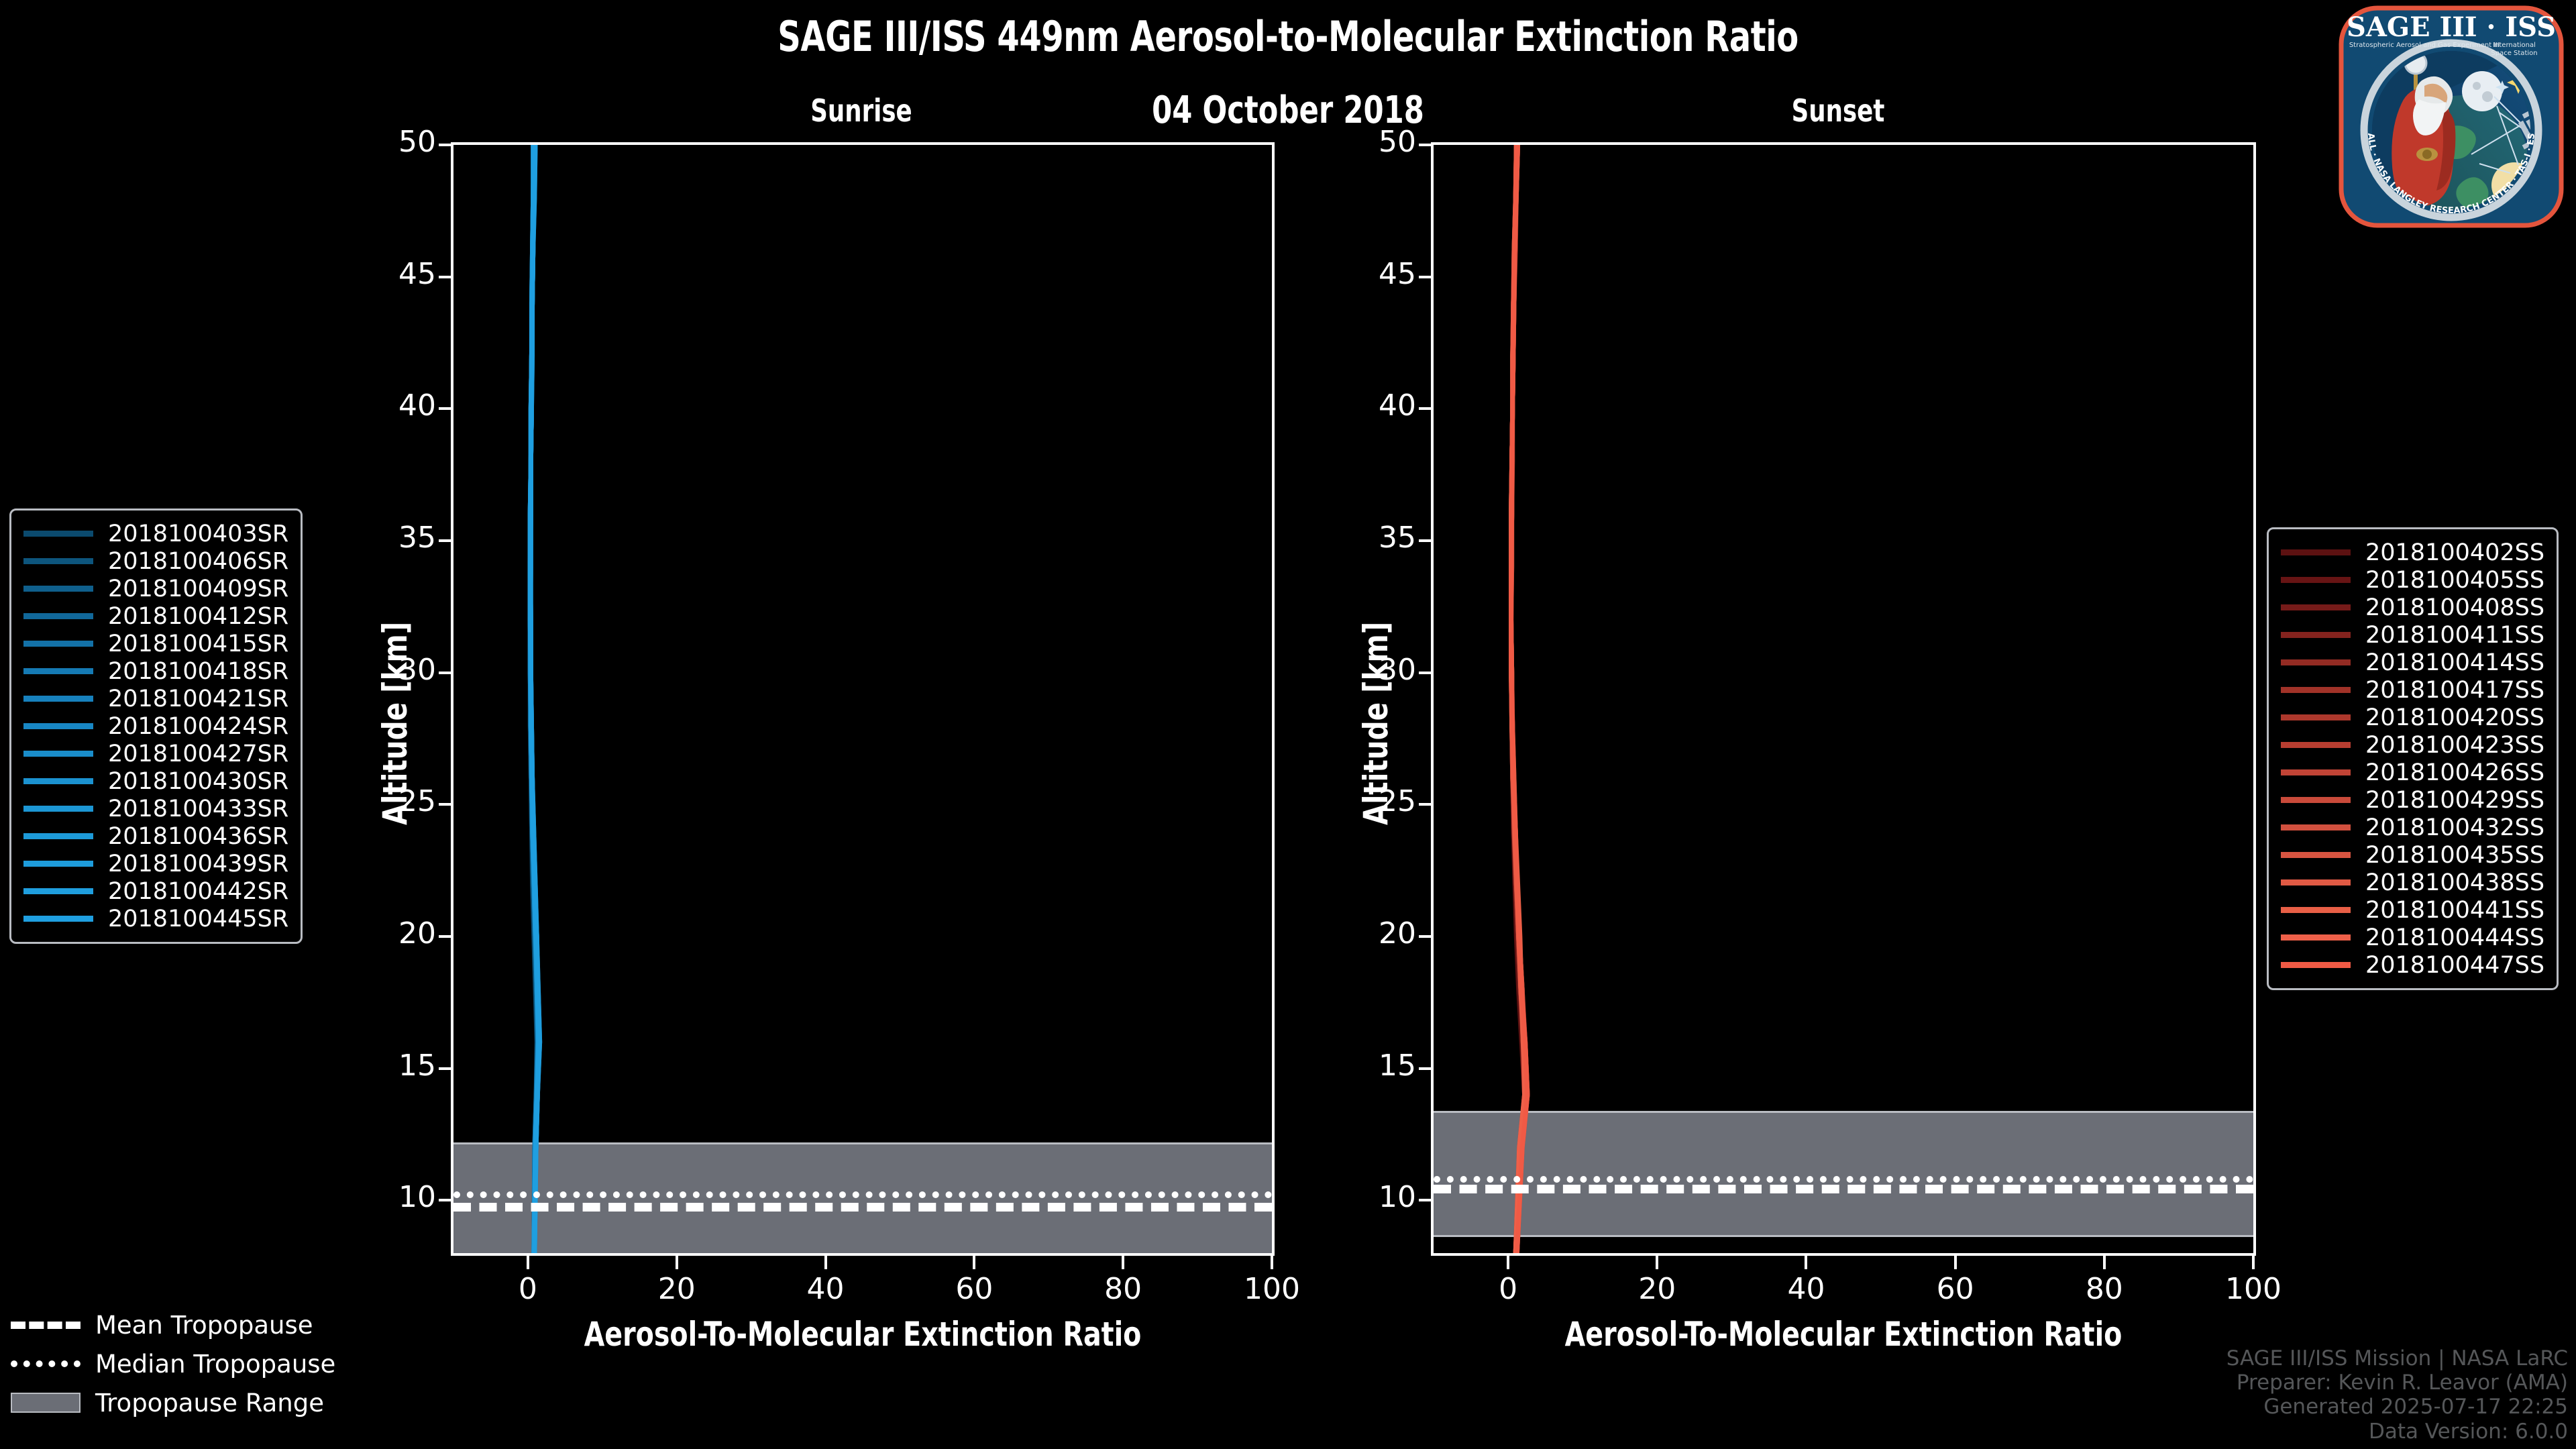 This screenshot has height=1449, width=2576. I want to click on legend-item-tropopause-range: Tropopause Range, so click(173, 1402).